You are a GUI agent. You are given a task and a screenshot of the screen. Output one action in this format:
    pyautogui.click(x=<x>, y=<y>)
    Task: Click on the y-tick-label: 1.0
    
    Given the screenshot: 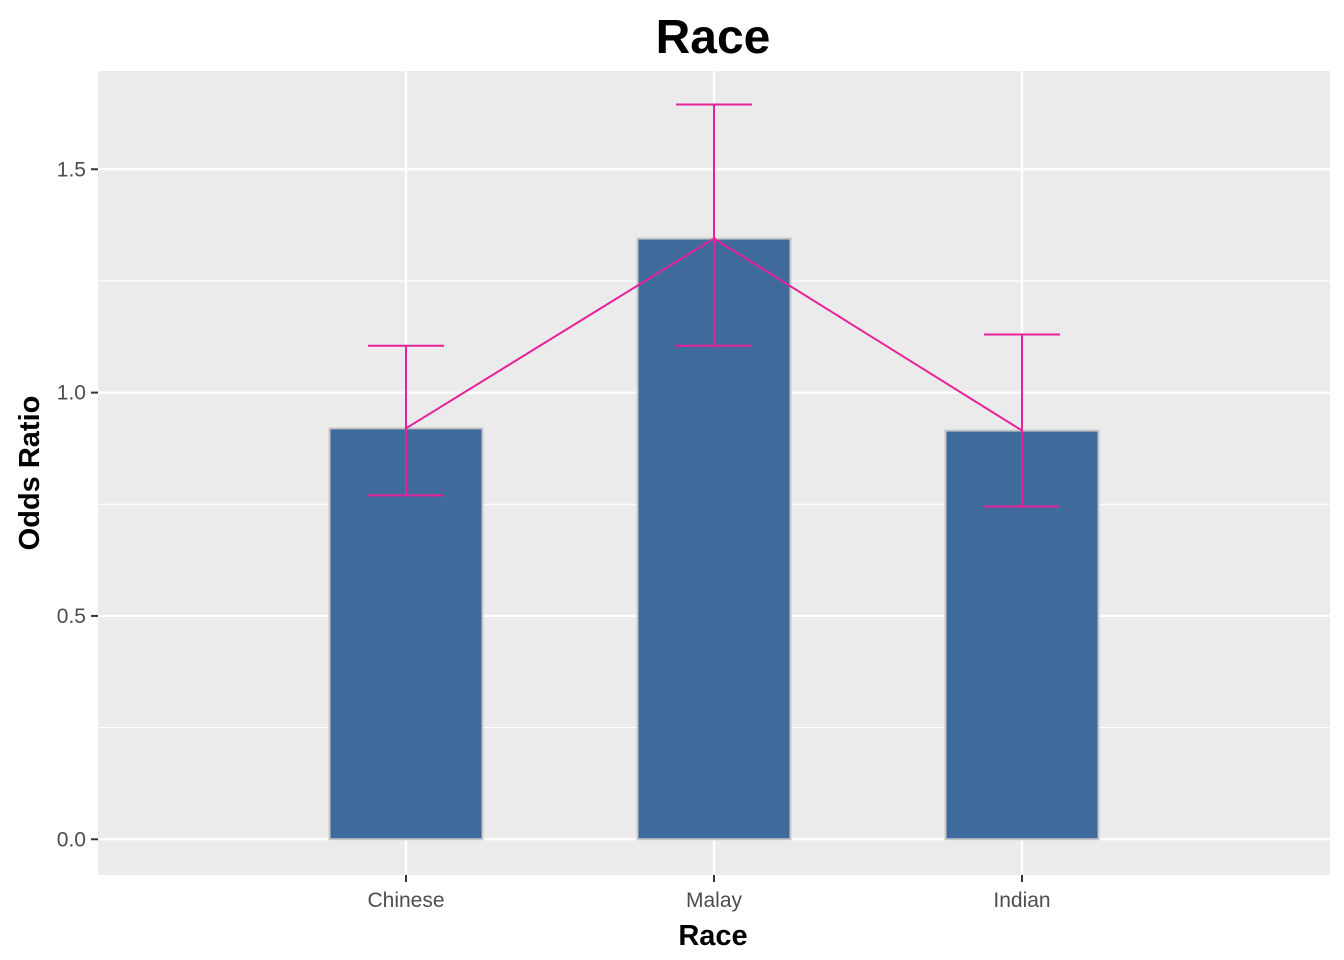 What is the action you would take?
    pyautogui.click(x=71, y=393)
    